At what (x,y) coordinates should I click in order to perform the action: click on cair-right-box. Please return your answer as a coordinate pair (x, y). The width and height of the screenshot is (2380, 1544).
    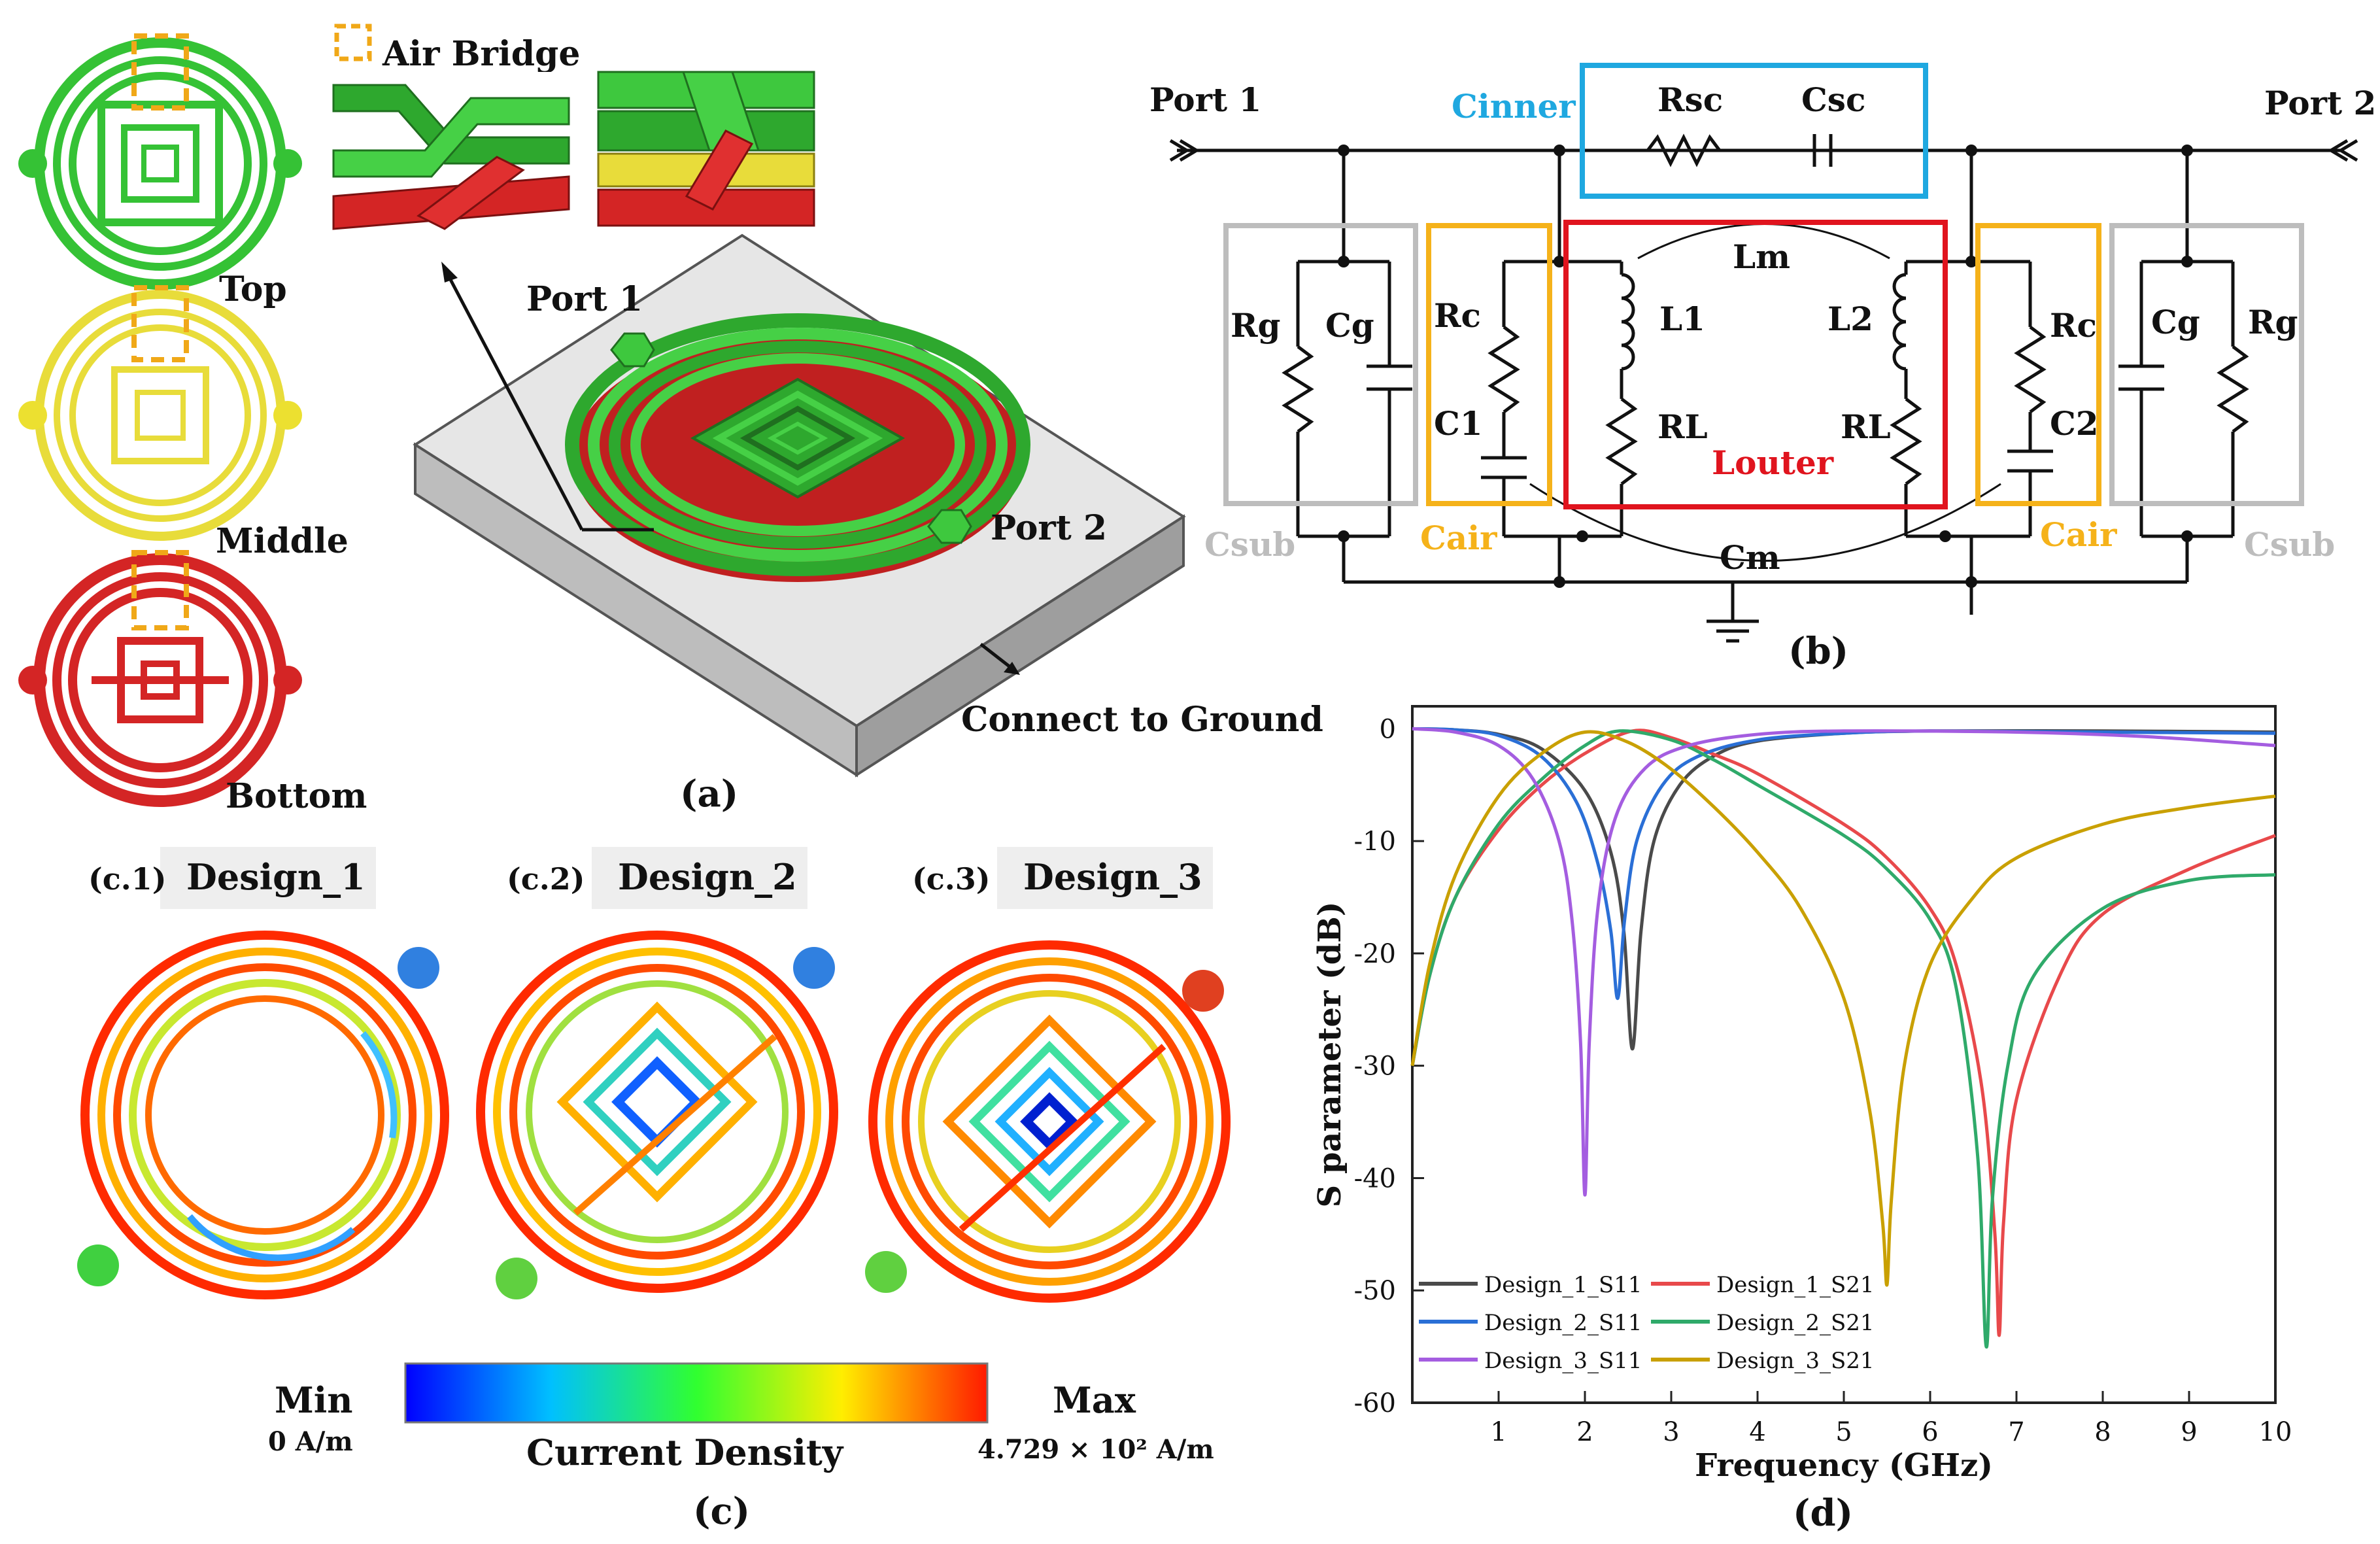
    Looking at the image, I should click on (2038, 364).